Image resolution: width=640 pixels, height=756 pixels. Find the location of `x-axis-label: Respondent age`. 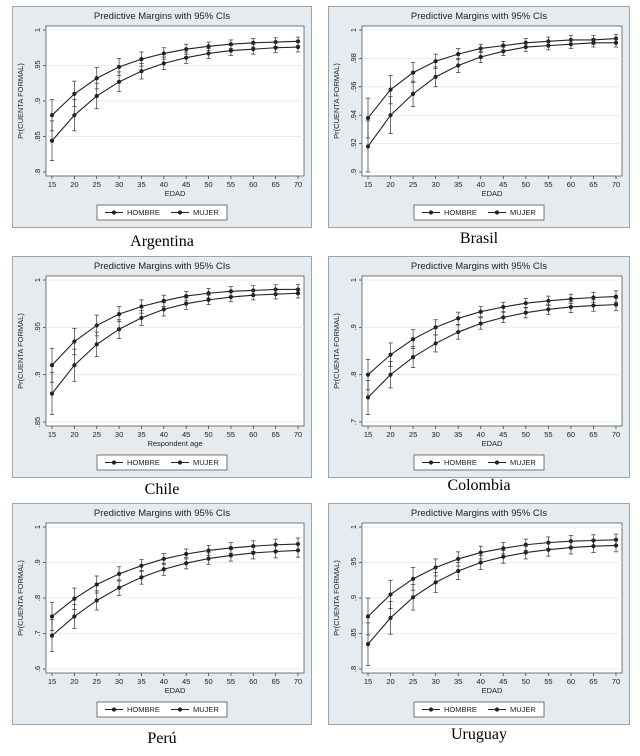

x-axis-label: Respondent age is located at coordinates (174, 443).